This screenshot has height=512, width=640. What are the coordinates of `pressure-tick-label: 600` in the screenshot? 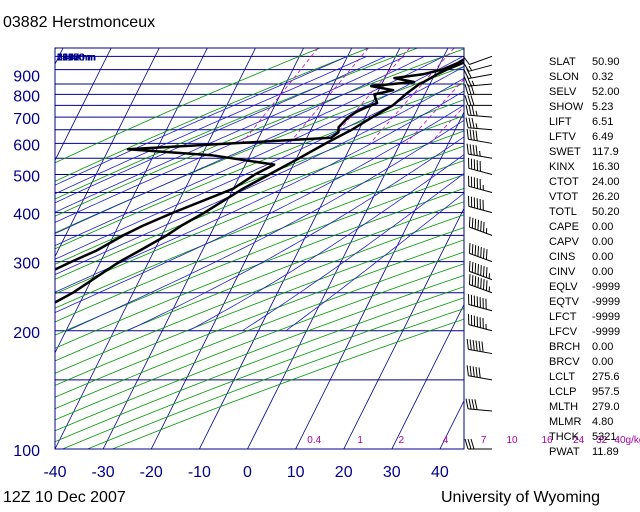 It's located at (26, 145).